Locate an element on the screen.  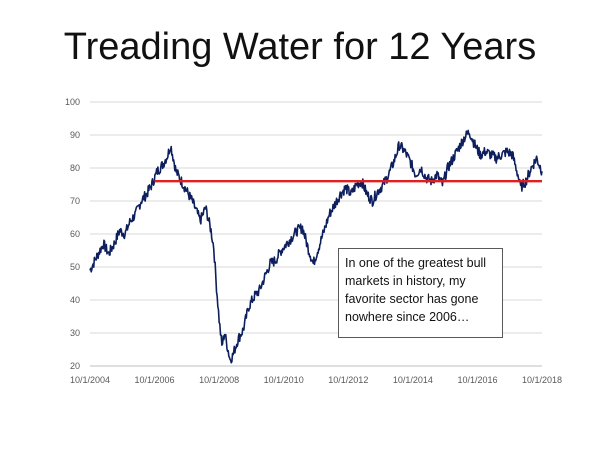
y-tick-label: 70 is located at coordinates (75, 201).